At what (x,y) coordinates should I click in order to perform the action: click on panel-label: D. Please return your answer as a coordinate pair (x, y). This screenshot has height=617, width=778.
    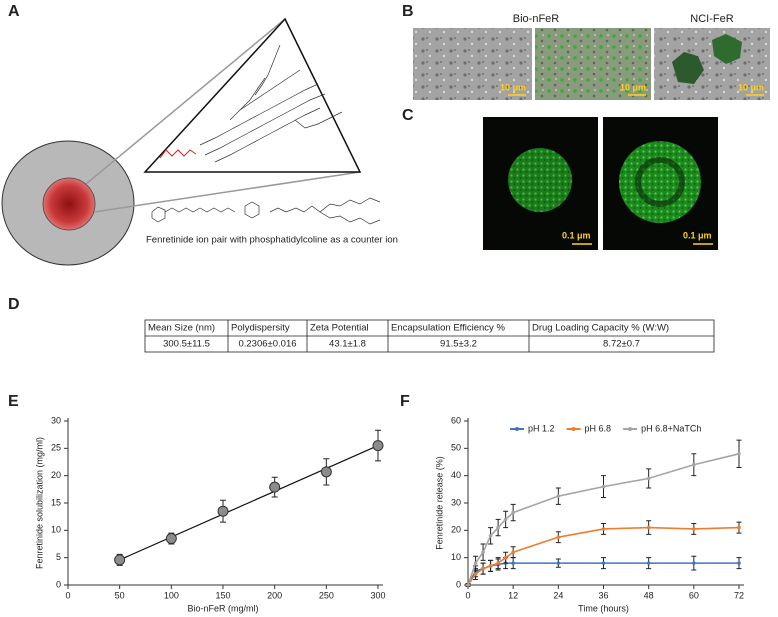
    Looking at the image, I should click on (14, 304).